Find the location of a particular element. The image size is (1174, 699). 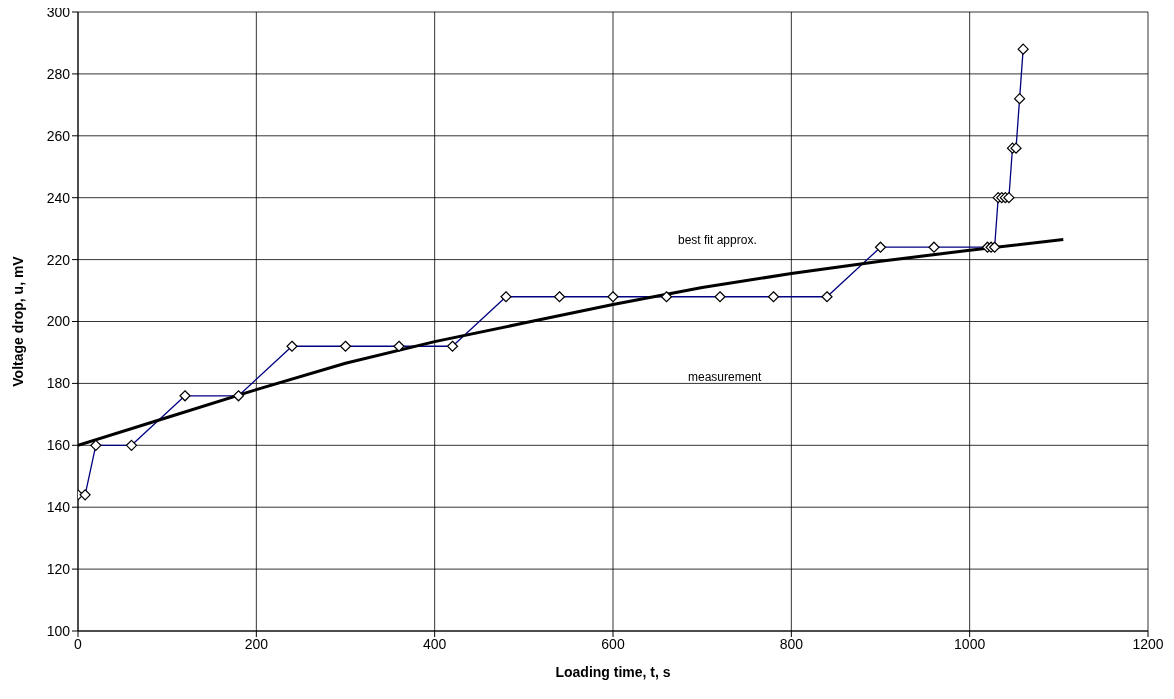

x-tick-label: 600 is located at coordinates (613, 643).